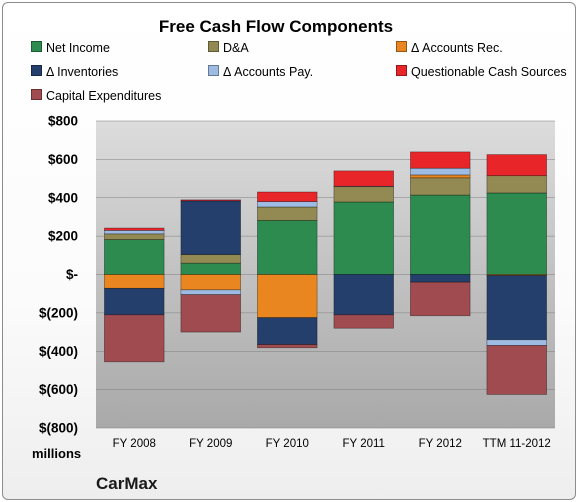 Image resolution: width=578 pixels, height=502 pixels. Describe the element at coordinates (210, 444) in the screenshot. I see `x-tick-label: FY 2009` at that location.